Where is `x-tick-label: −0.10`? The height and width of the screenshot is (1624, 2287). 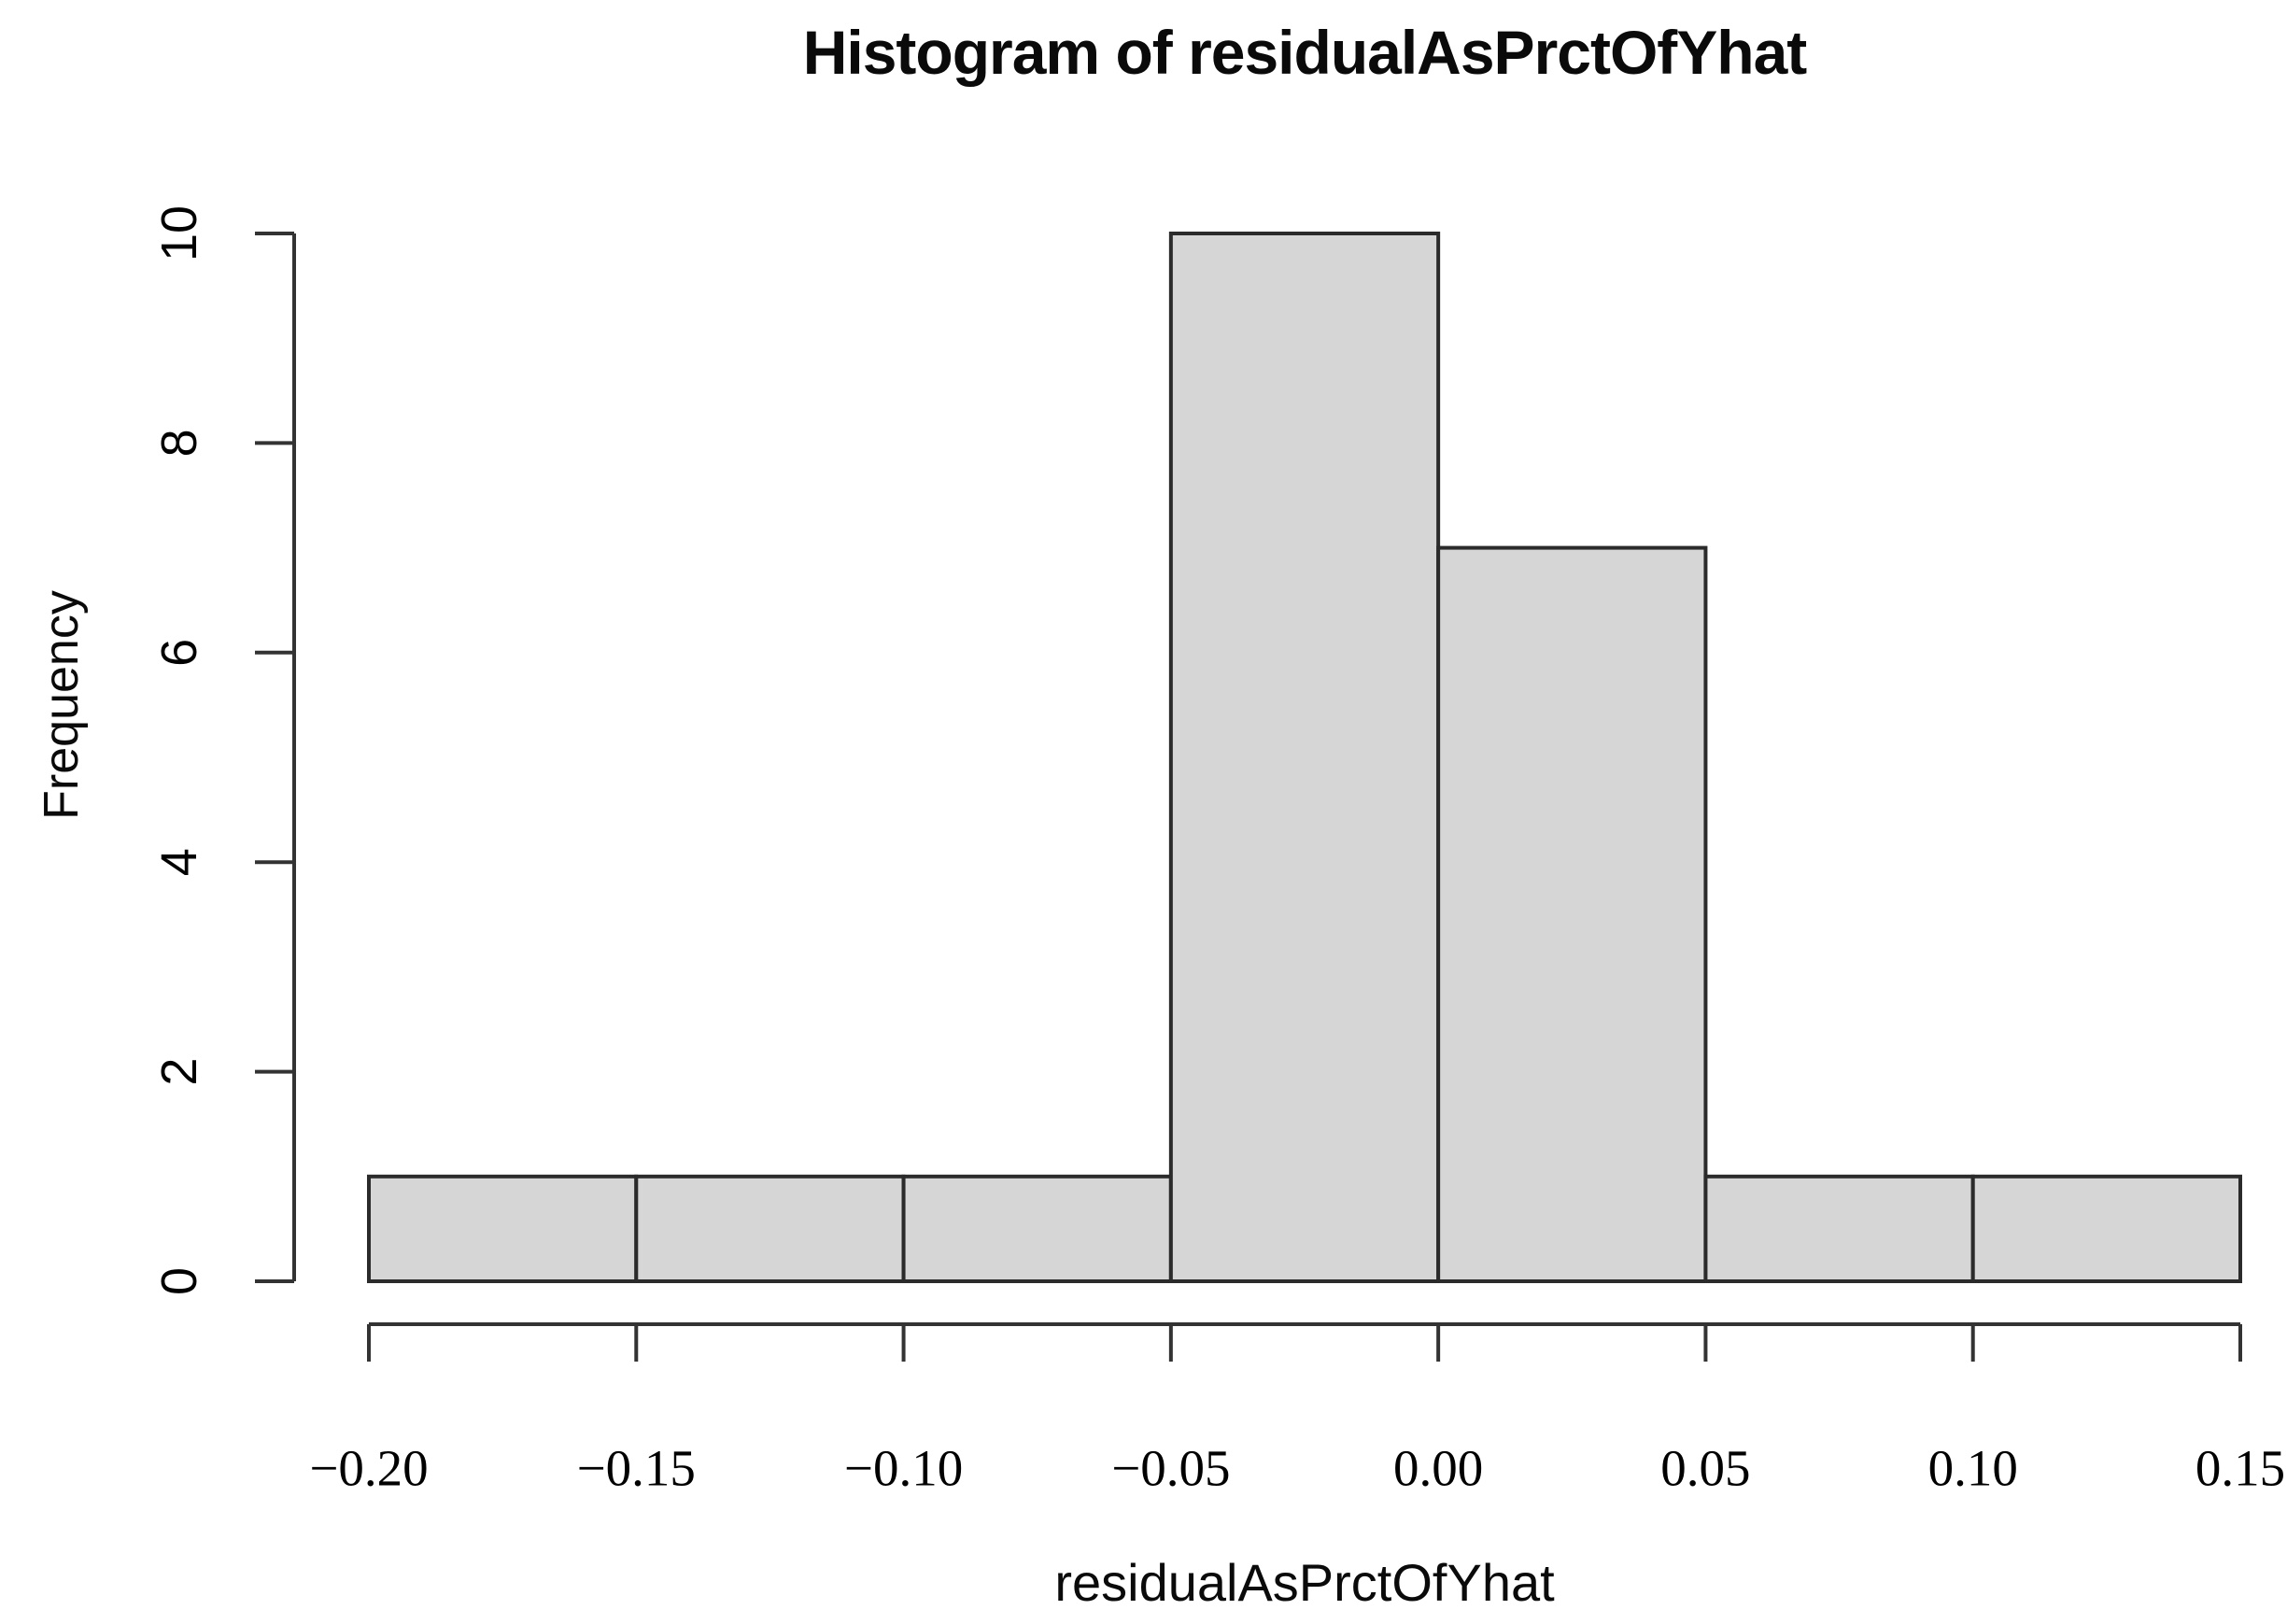 x-tick-label: −0.10 is located at coordinates (903, 1468).